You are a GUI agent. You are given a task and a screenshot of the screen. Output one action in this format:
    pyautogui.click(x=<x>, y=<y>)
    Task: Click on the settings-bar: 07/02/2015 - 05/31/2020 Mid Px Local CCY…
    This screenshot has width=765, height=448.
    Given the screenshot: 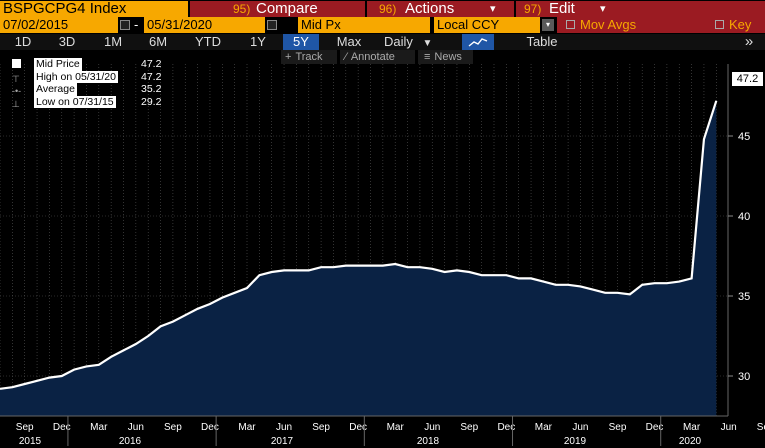 What is the action you would take?
    pyautogui.click(x=382, y=25)
    